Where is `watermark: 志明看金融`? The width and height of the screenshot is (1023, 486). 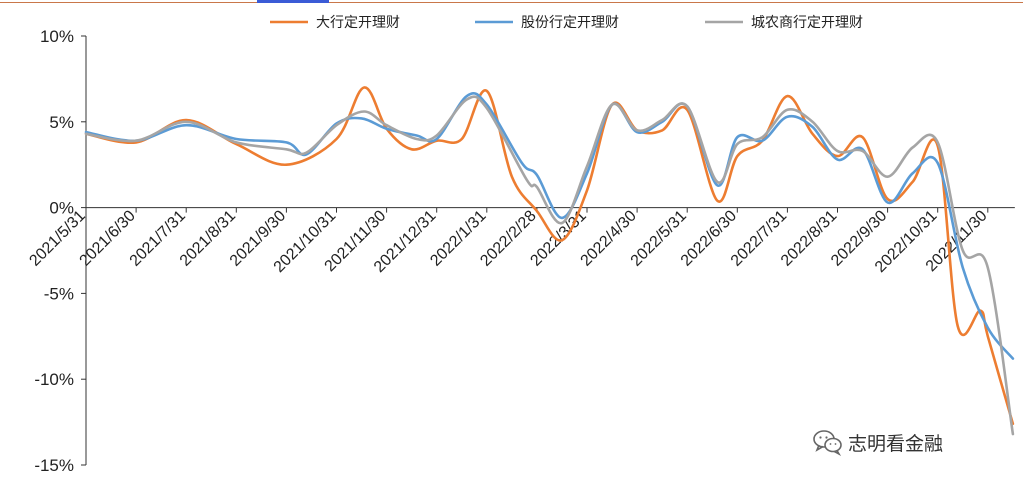
watermark: 志明看金融 is located at coordinates (877, 442).